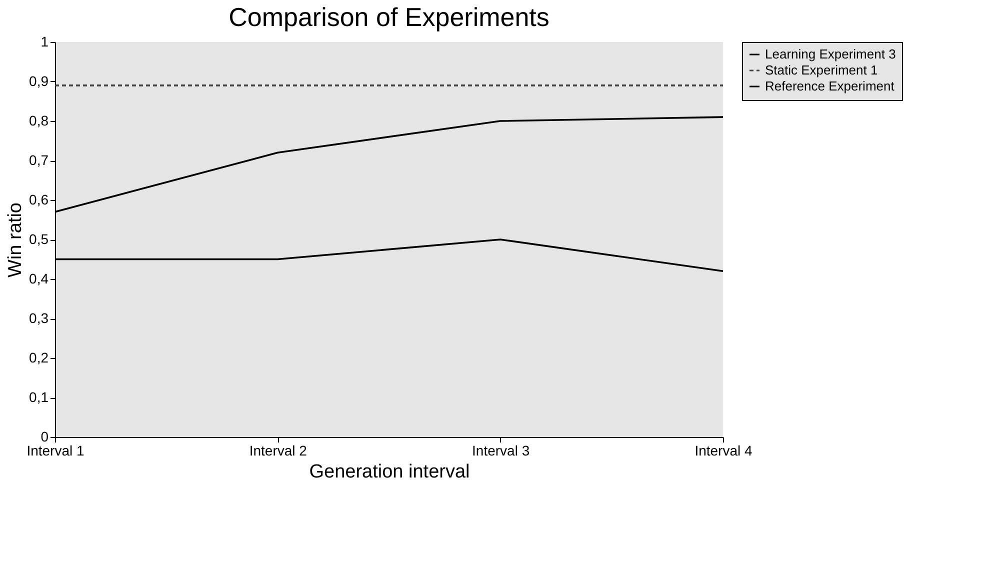 Image resolution: width=983 pixels, height=568 pixels. Describe the element at coordinates (389, 17) in the screenshot. I see `chart-title: Comparison of Experiments` at that location.